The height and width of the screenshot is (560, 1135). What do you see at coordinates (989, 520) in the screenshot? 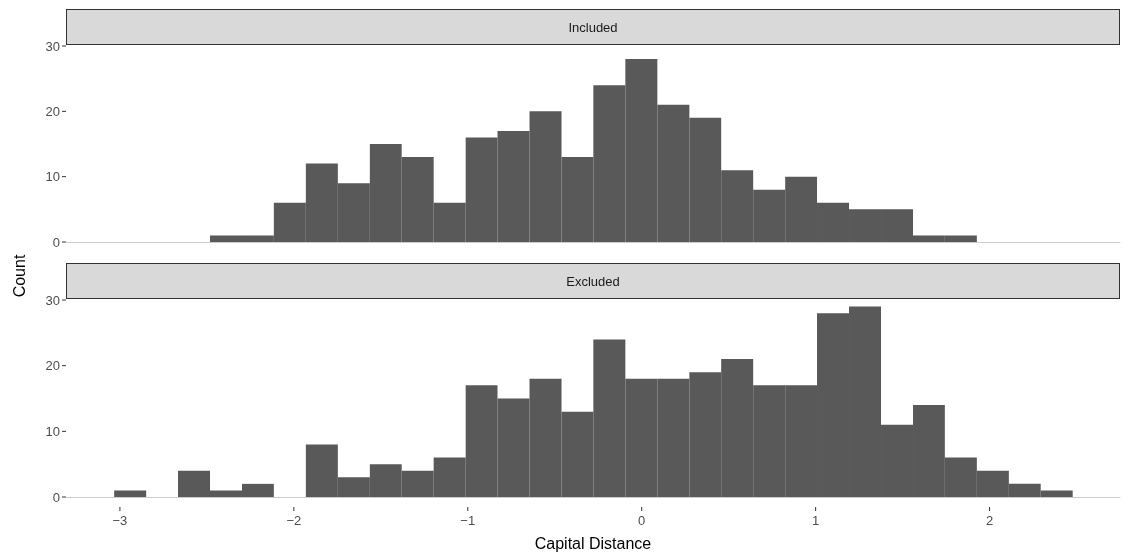
I see `x-tick-label: 2` at bounding box center [989, 520].